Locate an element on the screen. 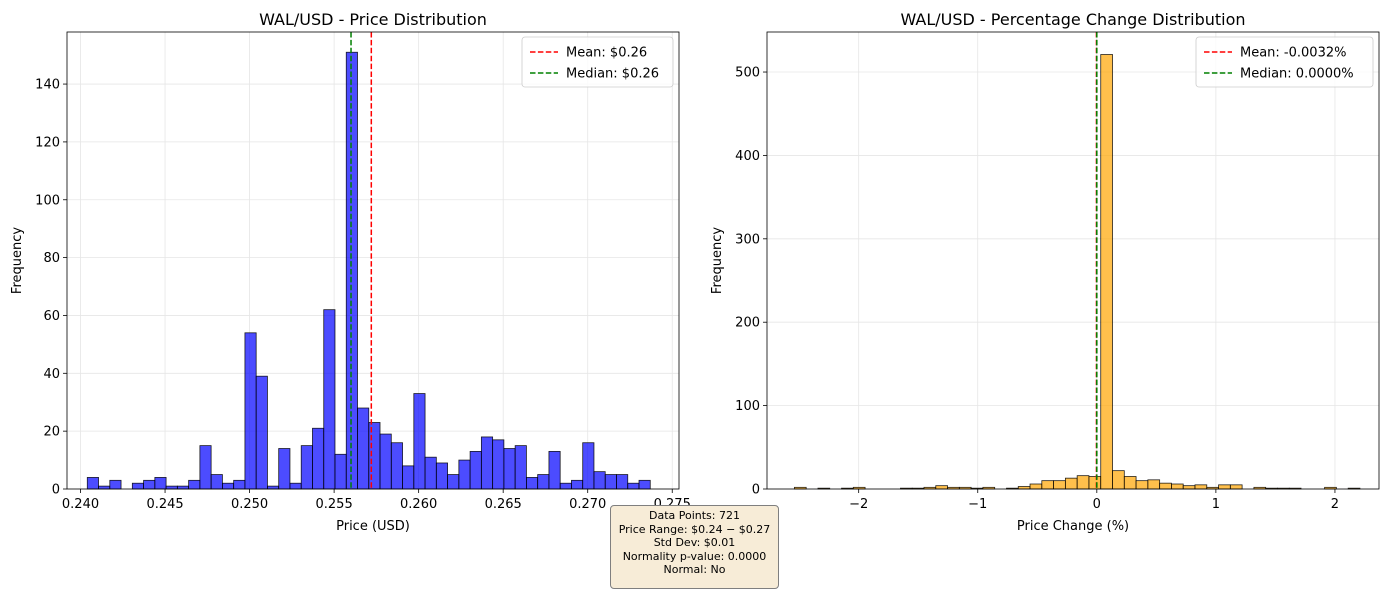 This screenshot has height=596, width=1389. stats-data-points: Data Points: 721 is located at coordinates (694, 515).